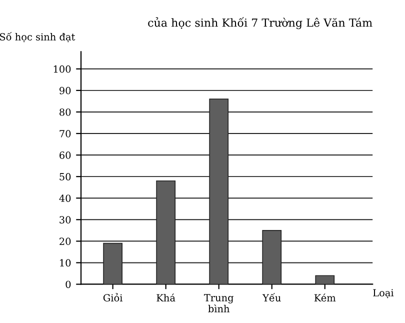 Image resolution: width=405 pixels, height=323 pixels. Describe the element at coordinates (383, 293) in the screenshot. I see `x-axis-title: Loại` at that location.